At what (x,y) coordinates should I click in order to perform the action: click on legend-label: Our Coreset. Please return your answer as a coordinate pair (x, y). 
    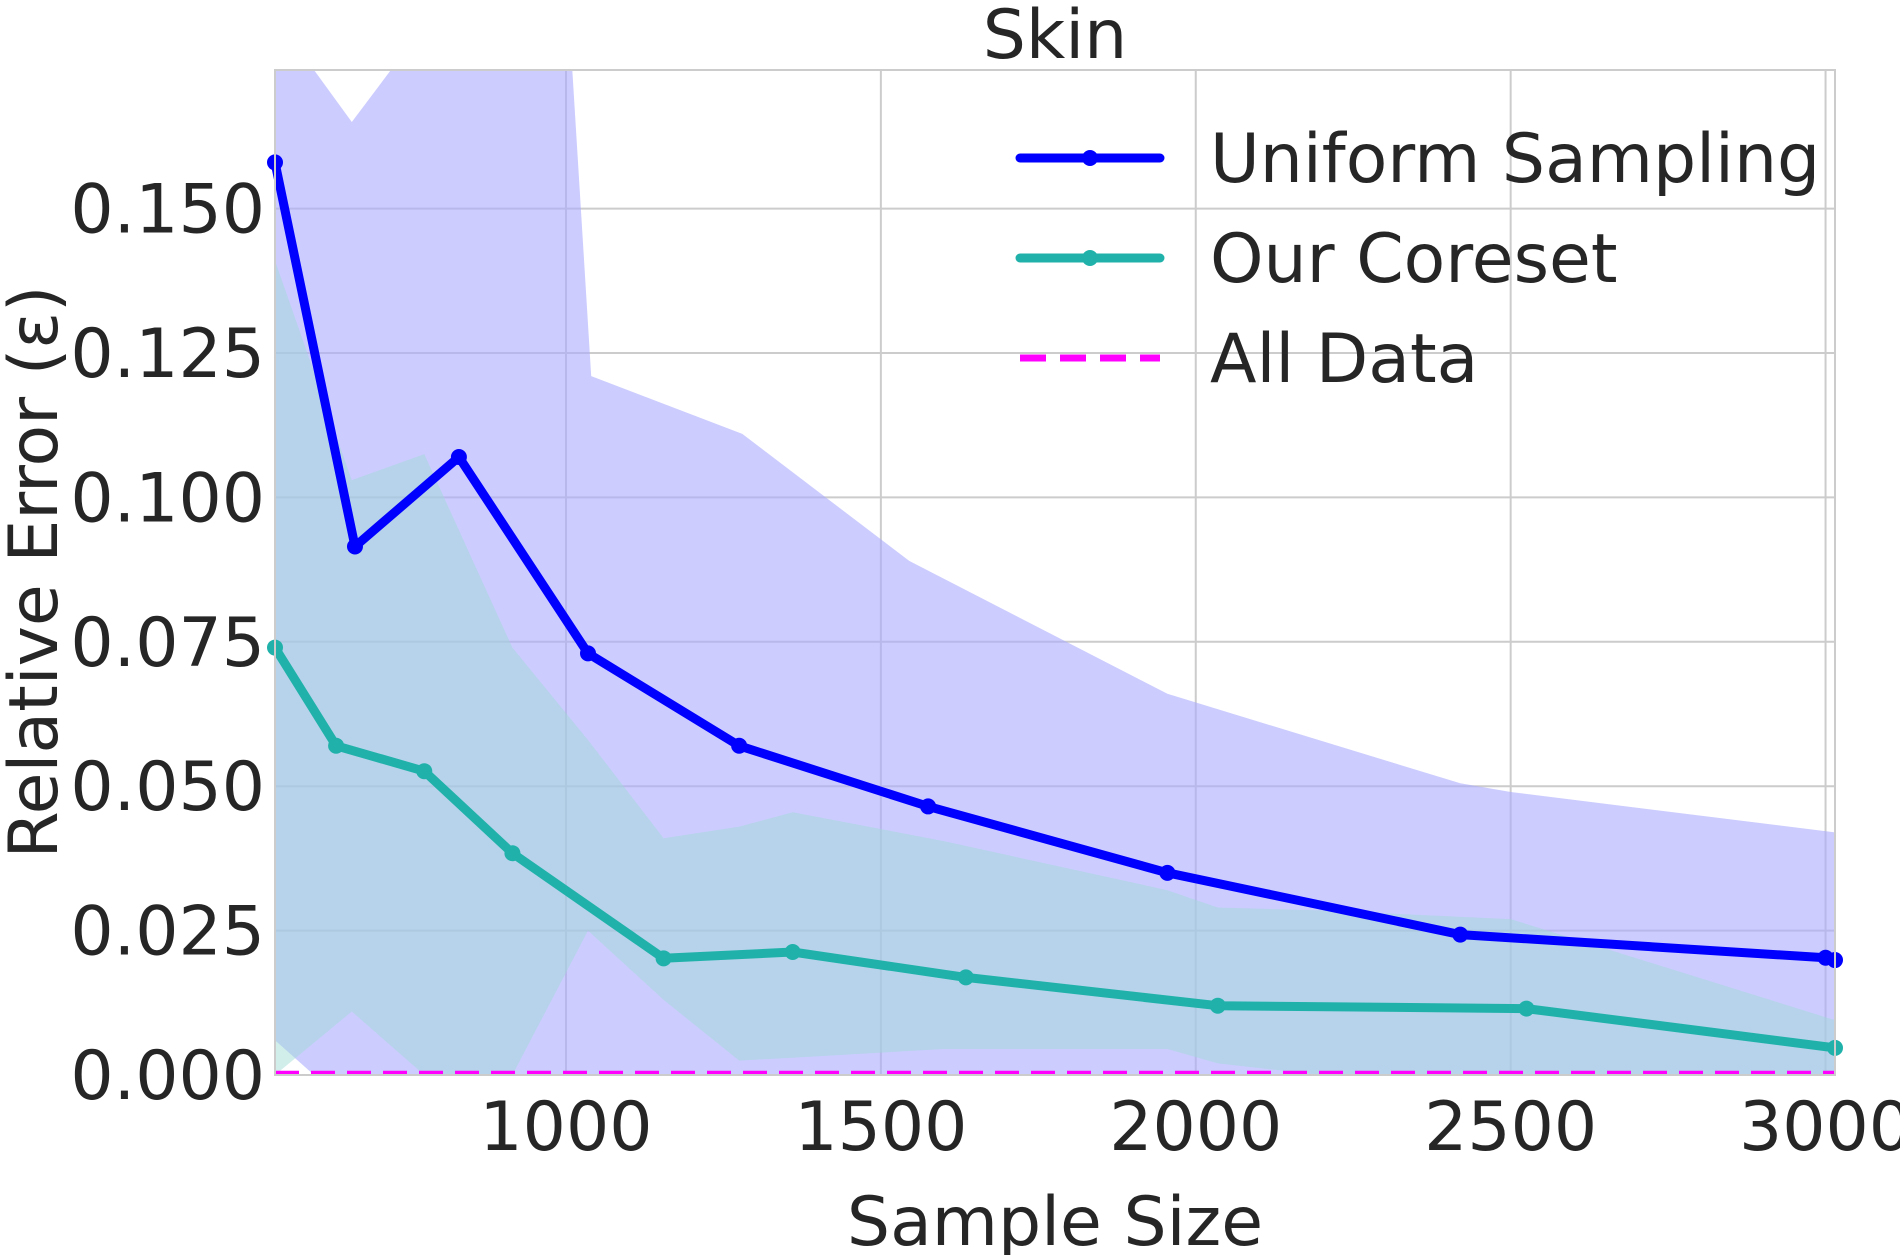
    Looking at the image, I should click on (1414, 259).